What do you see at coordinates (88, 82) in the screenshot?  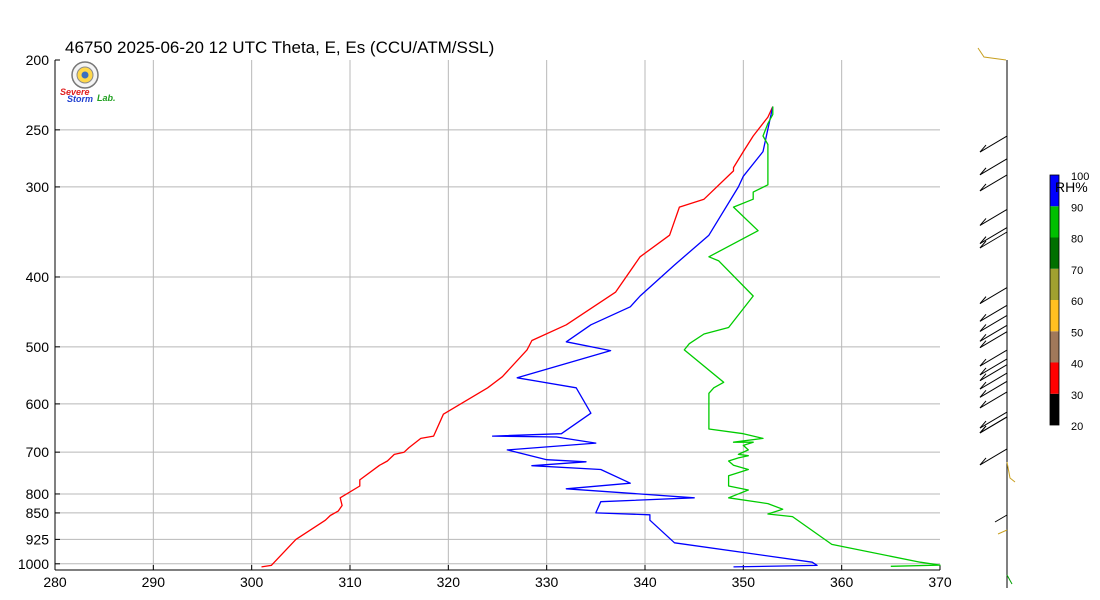 I see `storm-lab-logo: Severe Storm Lab.` at bounding box center [88, 82].